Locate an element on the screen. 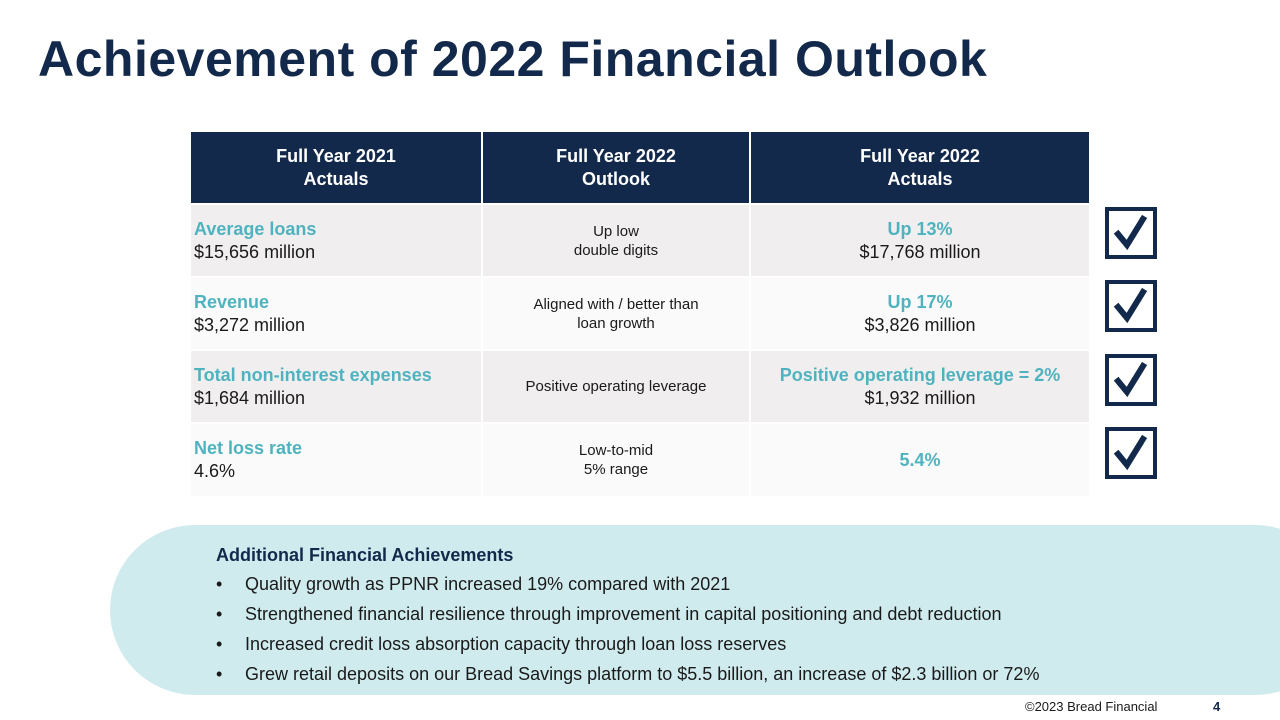 This screenshot has width=1280, height=720. metric-value-2021: 4.6% is located at coordinates (215, 471).